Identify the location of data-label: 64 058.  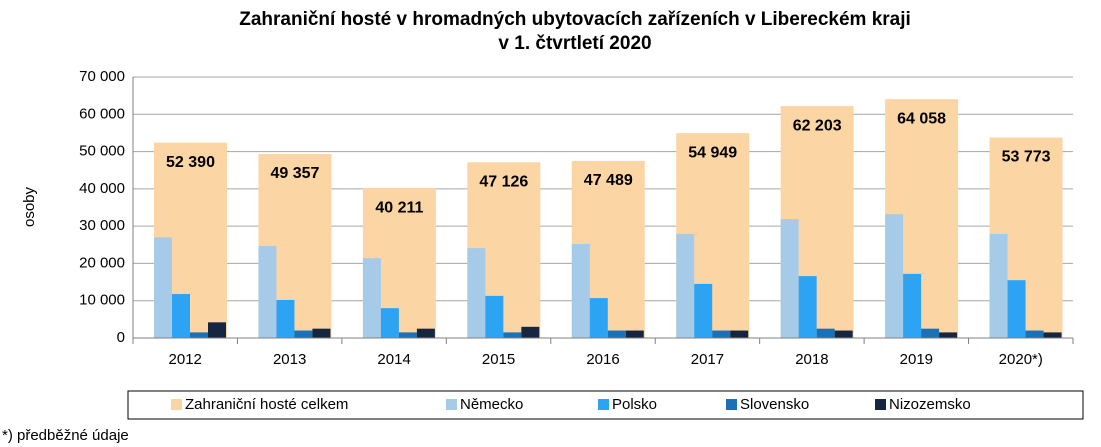
(921, 118).